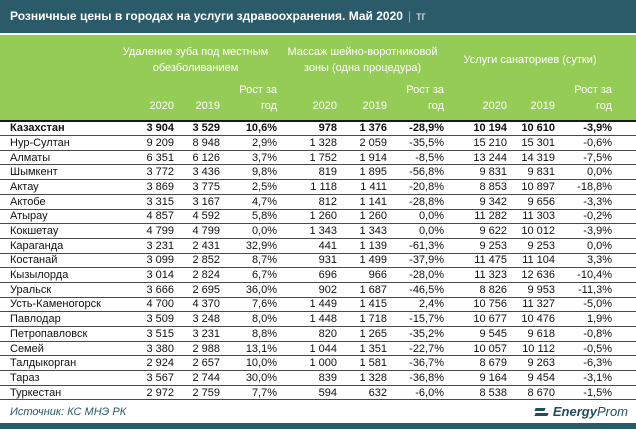  Describe the element at coordinates (478, 143) in the screenshot. I see `value-cell: 15 210` at that location.